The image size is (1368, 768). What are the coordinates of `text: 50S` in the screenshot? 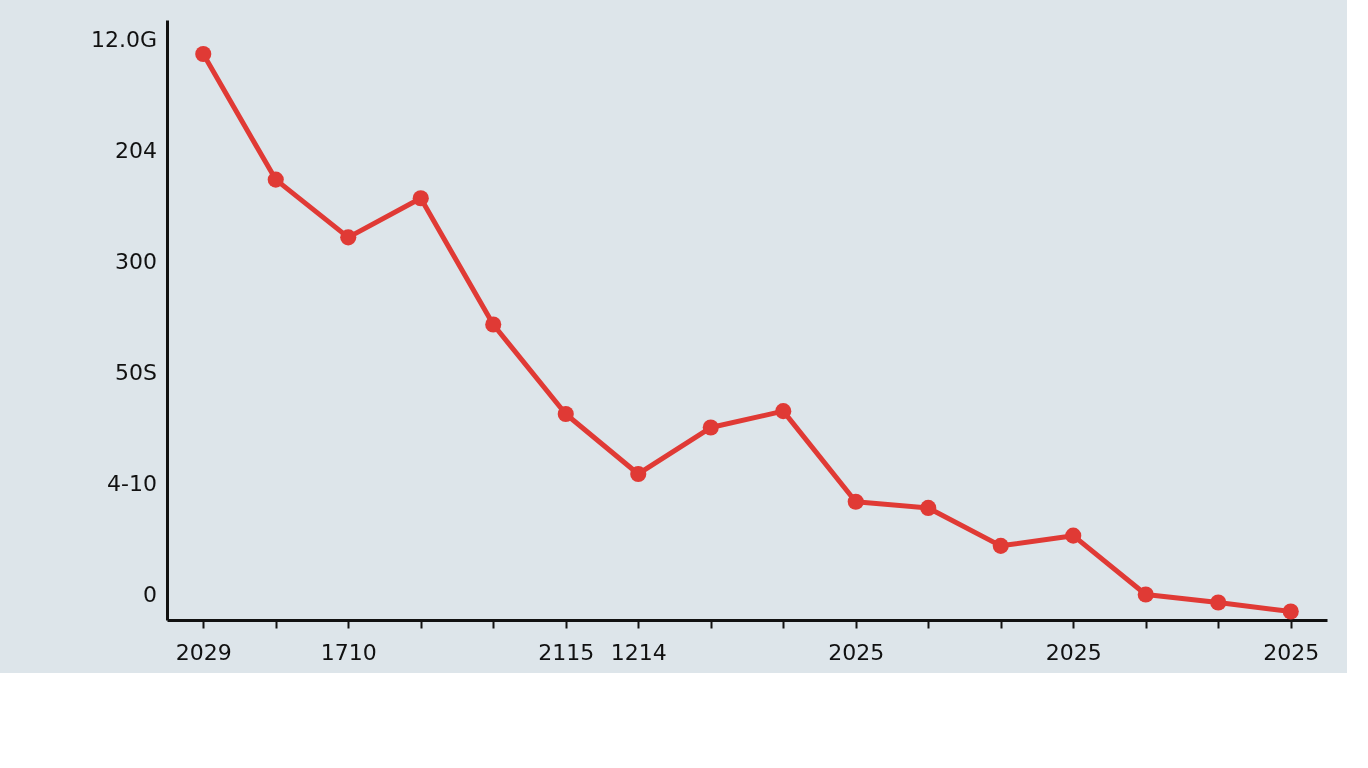 It's located at (136, 372).